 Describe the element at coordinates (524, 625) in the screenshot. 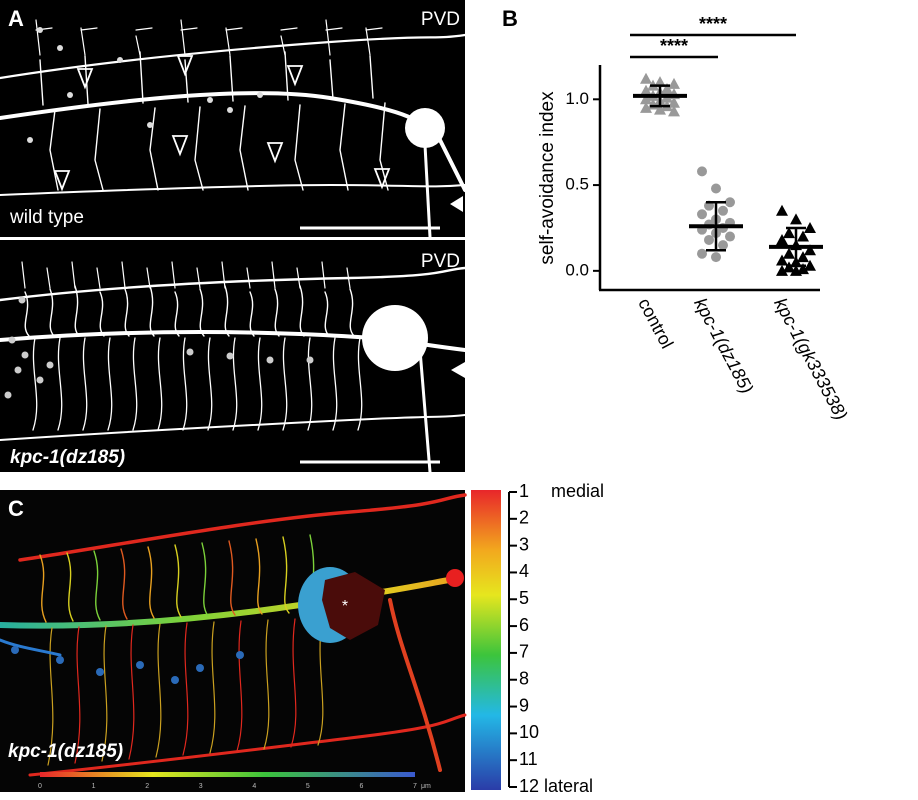

I see `color-bar-label: 6` at that location.